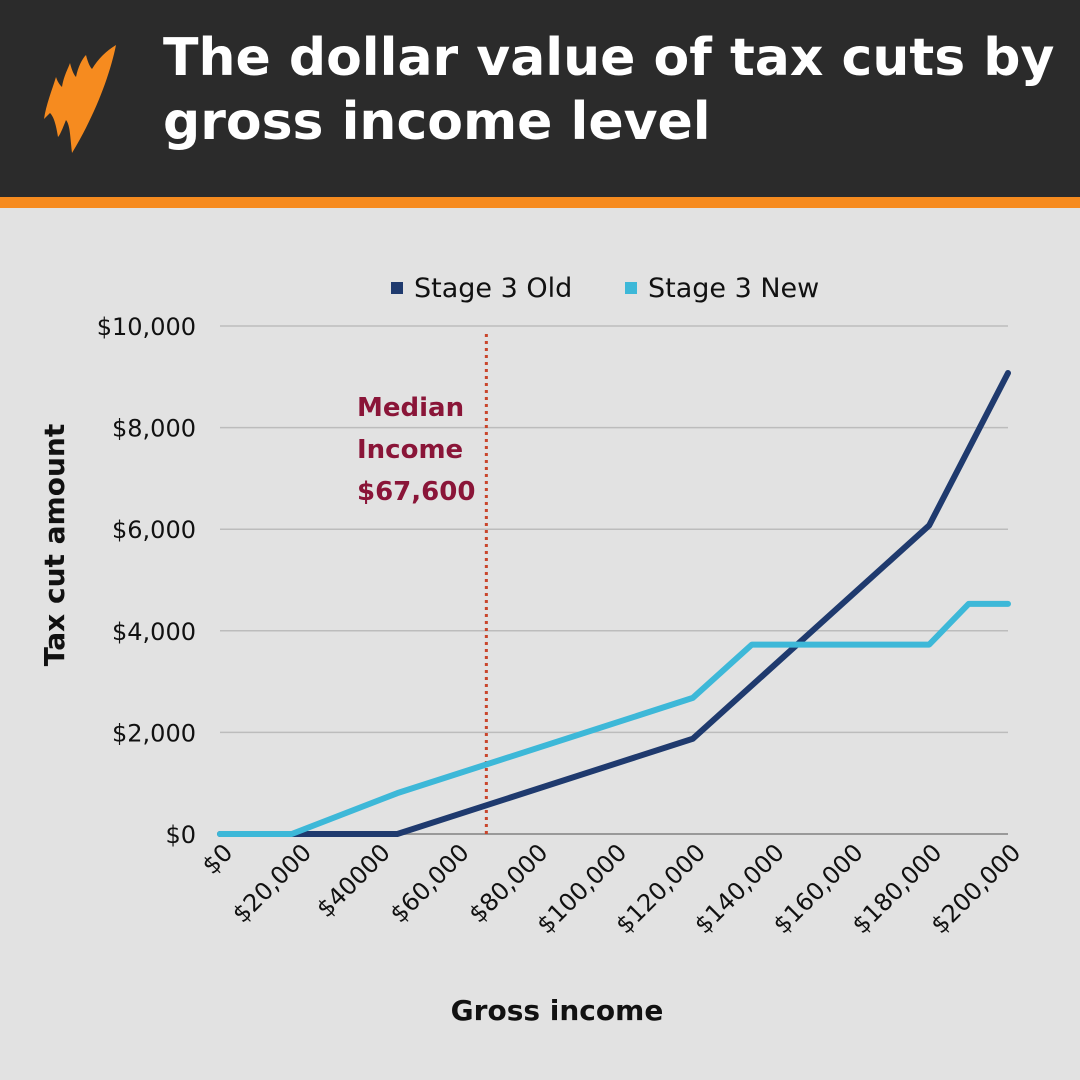 Image resolution: width=1080 pixels, height=1080 pixels. I want to click on y-tick-label: $0, so click(180, 835).